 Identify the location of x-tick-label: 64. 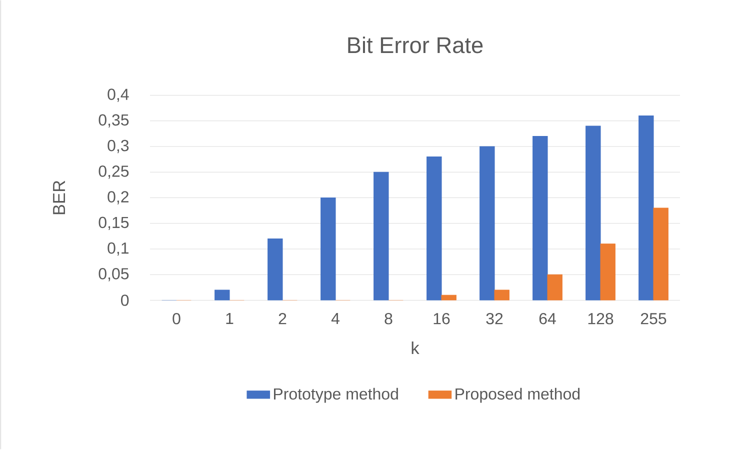
(547, 319).